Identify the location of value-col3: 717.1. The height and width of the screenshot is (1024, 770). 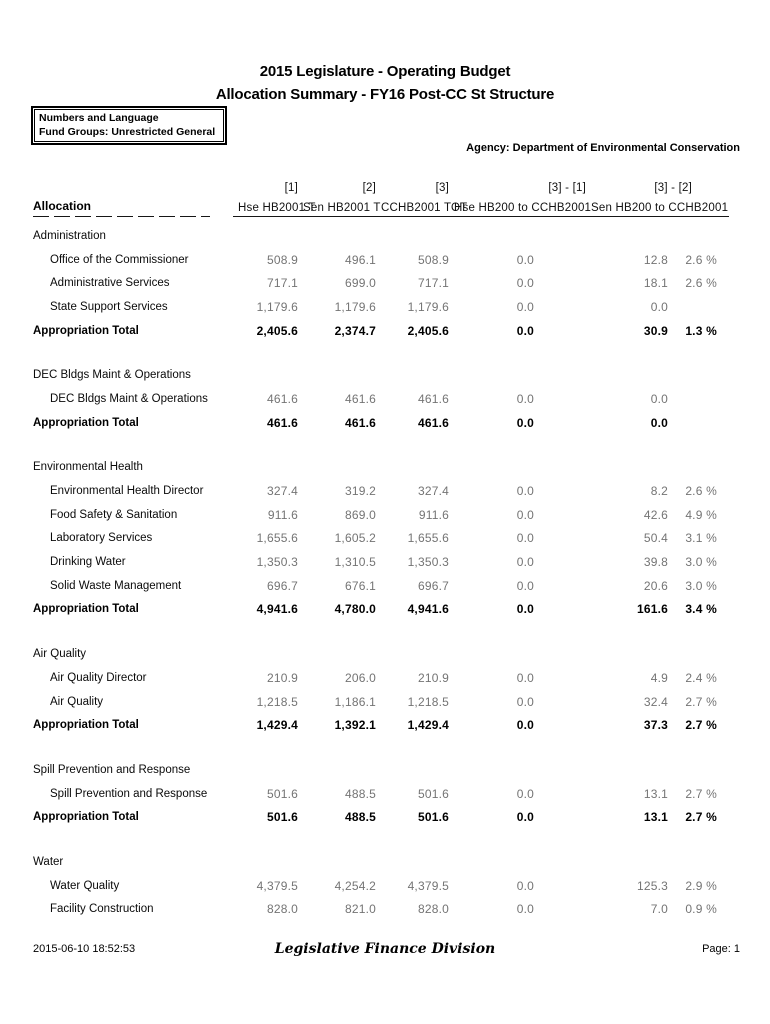
(433, 283).